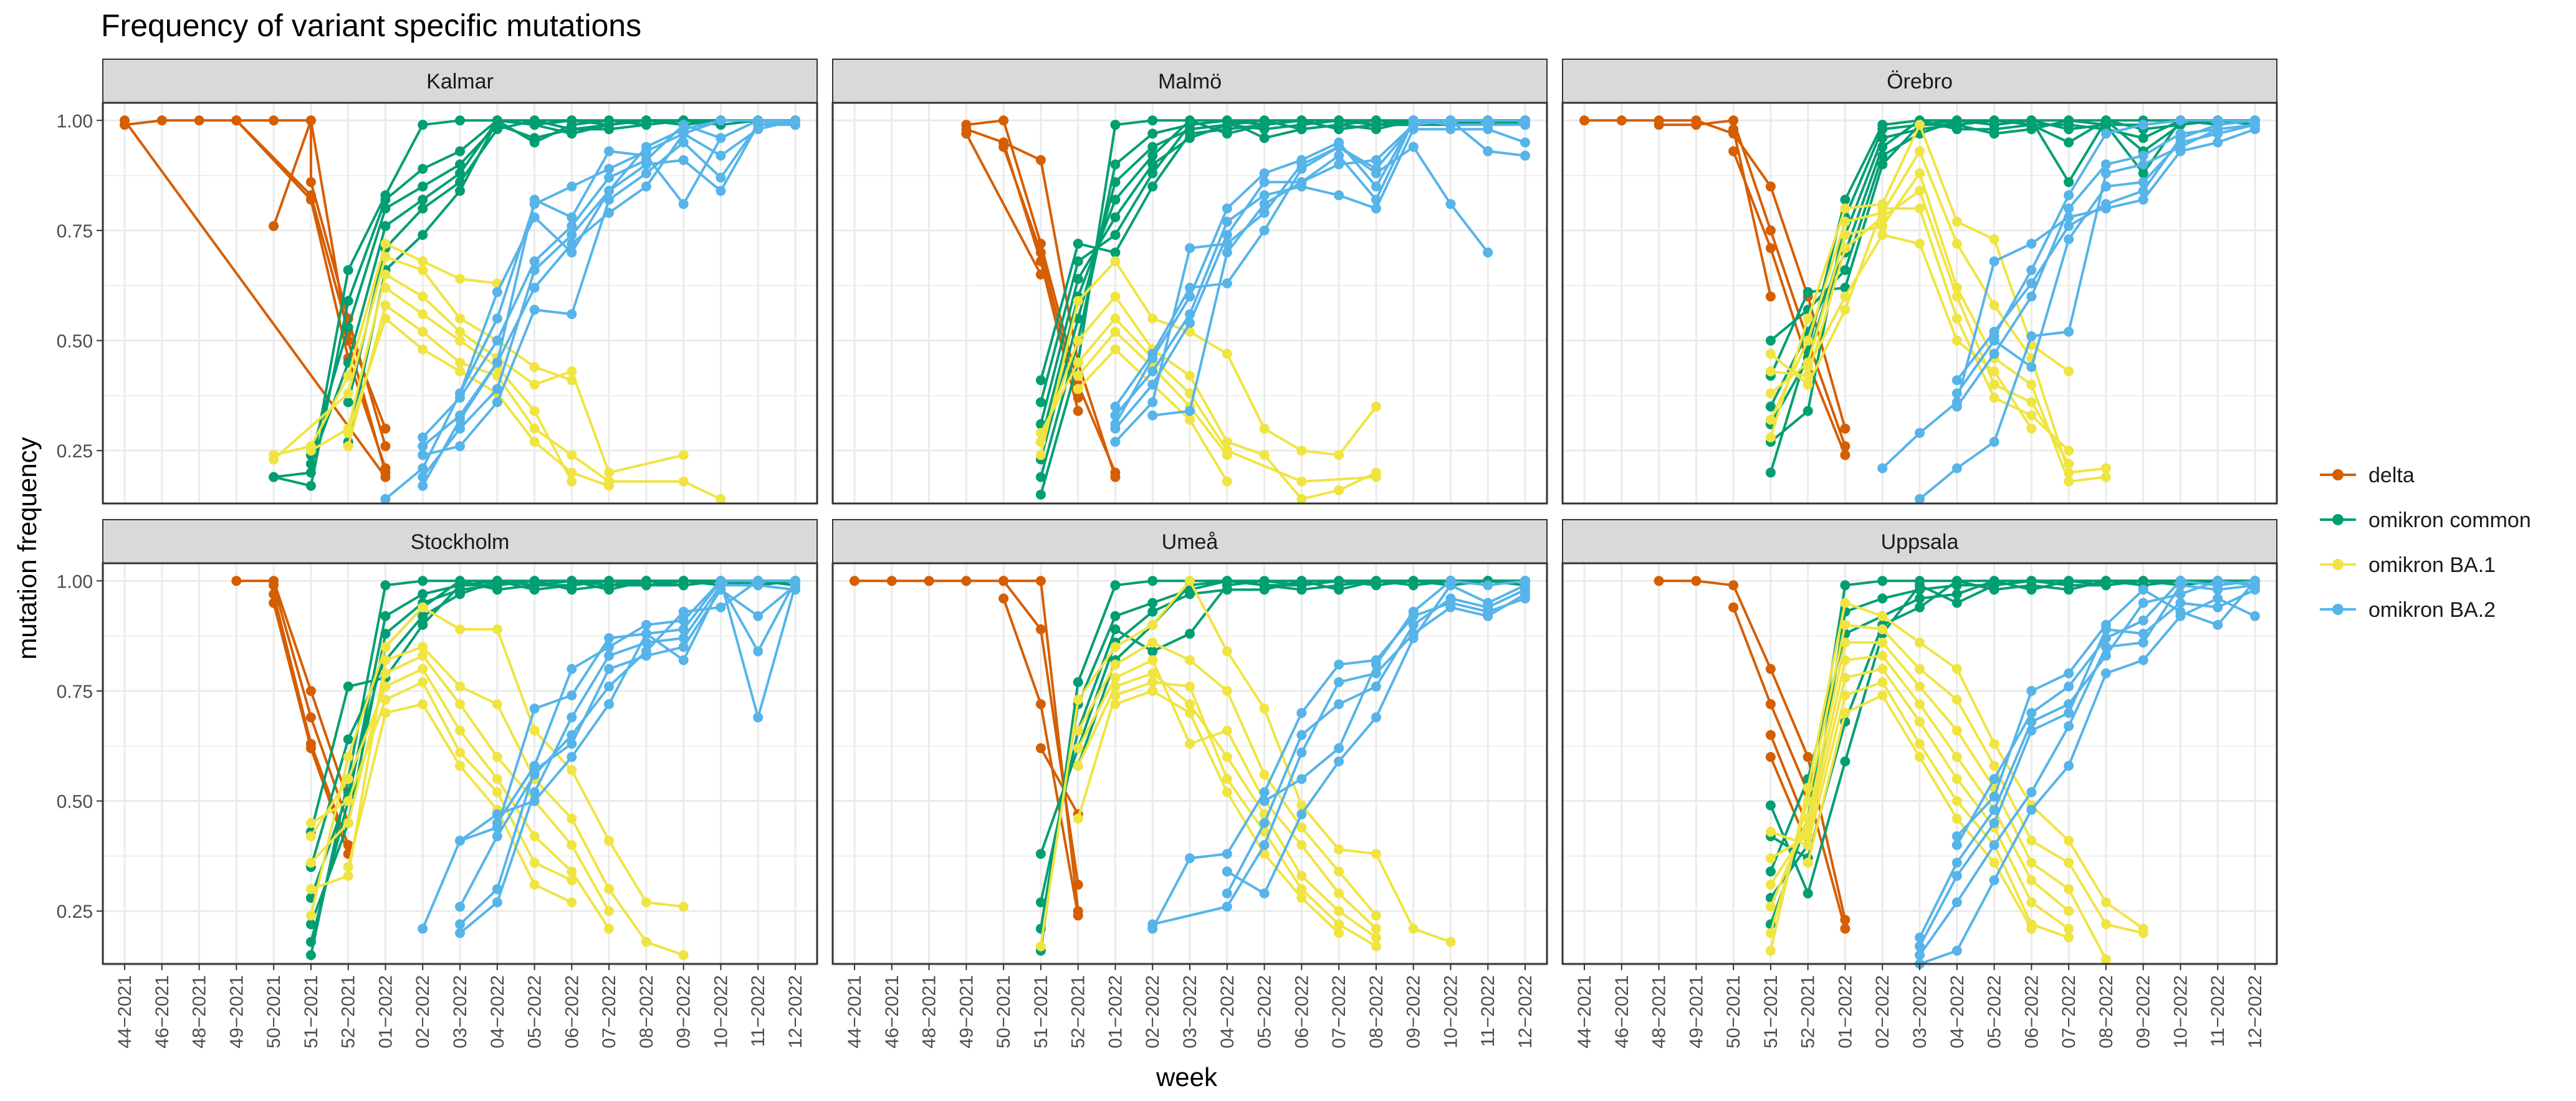  What do you see at coordinates (200, 1012) in the screenshot?
I see `x-tick-label: 48−2021` at bounding box center [200, 1012].